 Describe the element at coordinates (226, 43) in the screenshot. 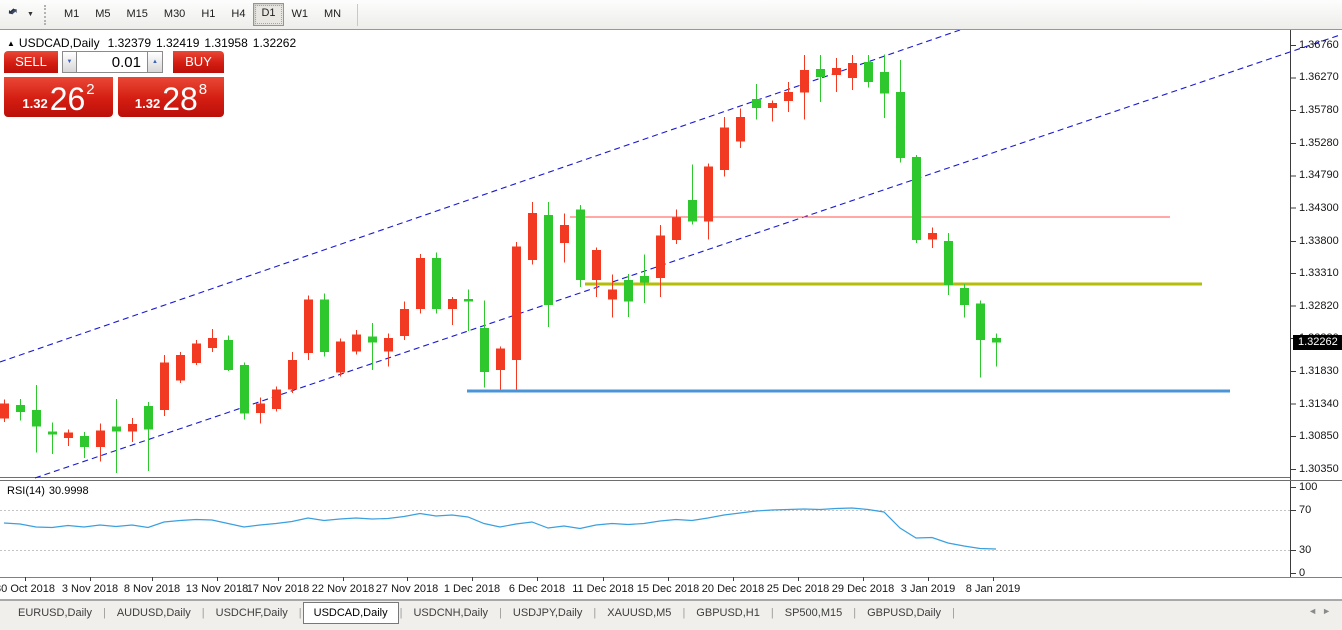

I see `ohlc-low: 1.31958` at that location.